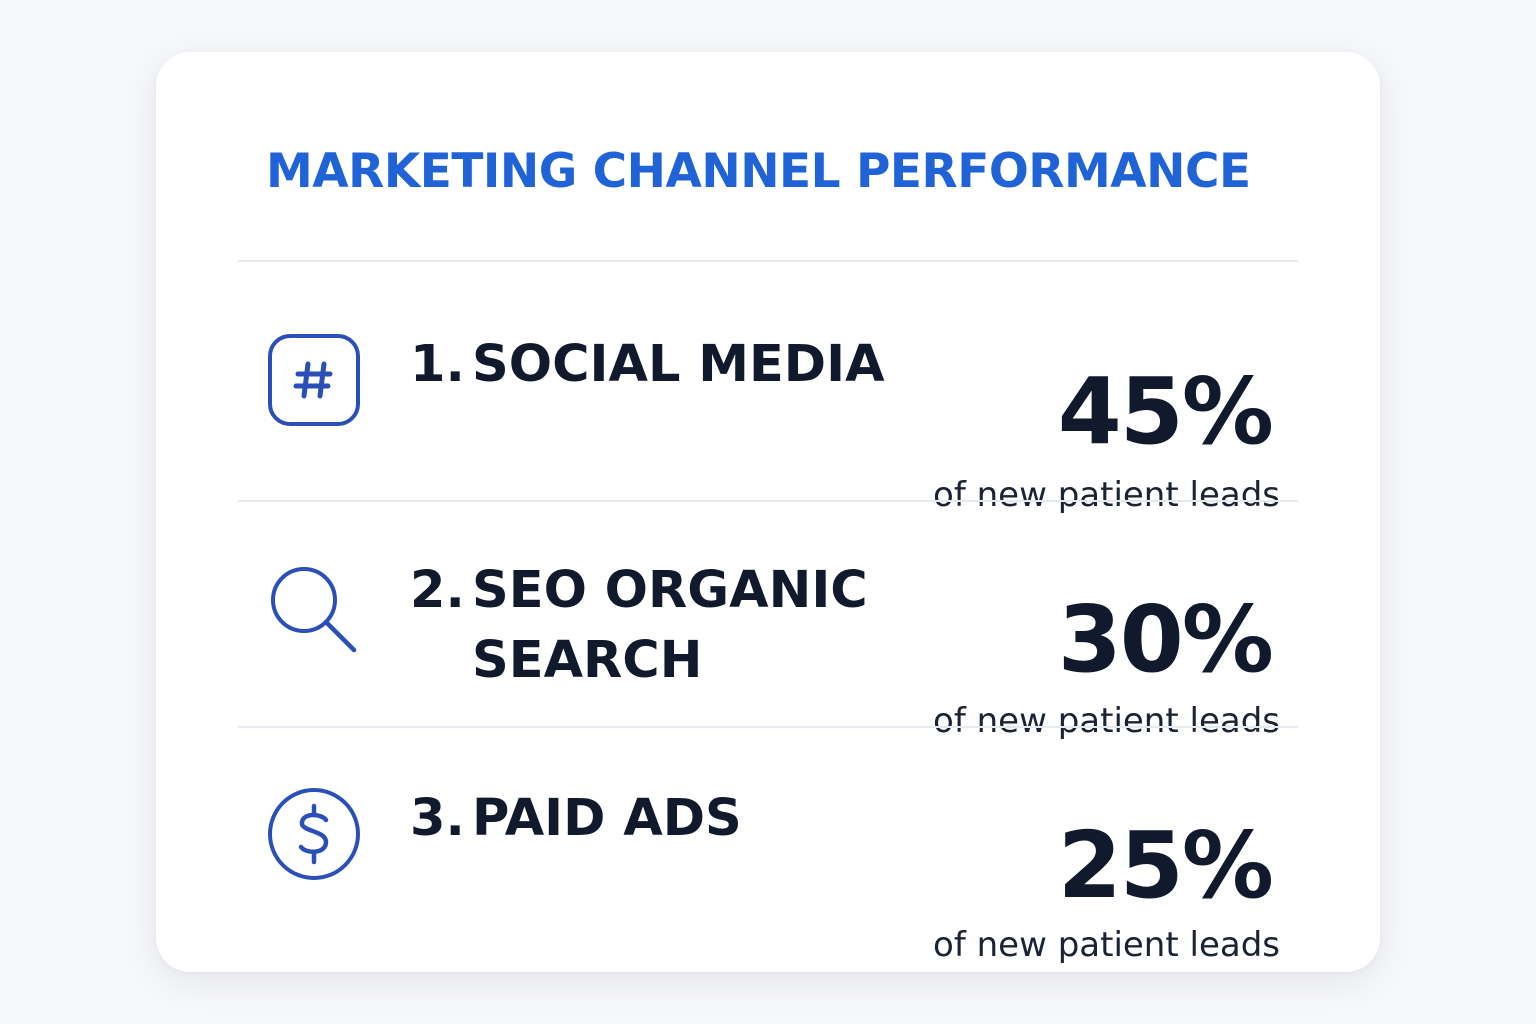 The image size is (1536, 1024). Describe the element at coordinates (437, 590) in the screenshot. I see `channel-rank: 2.` at that location.